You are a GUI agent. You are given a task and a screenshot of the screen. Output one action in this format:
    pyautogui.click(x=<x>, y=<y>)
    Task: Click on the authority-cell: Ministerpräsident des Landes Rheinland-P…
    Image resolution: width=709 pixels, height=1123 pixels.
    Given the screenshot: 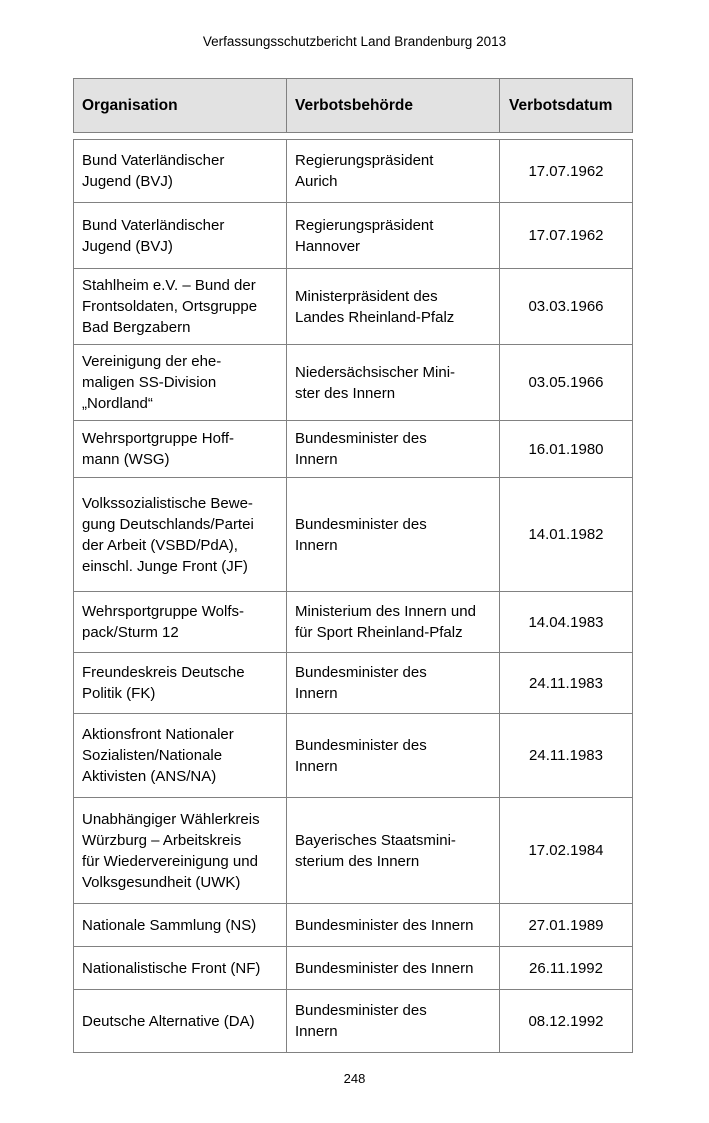 What is the action you would take?
    pyautogui.click(x=393, y=306)
    